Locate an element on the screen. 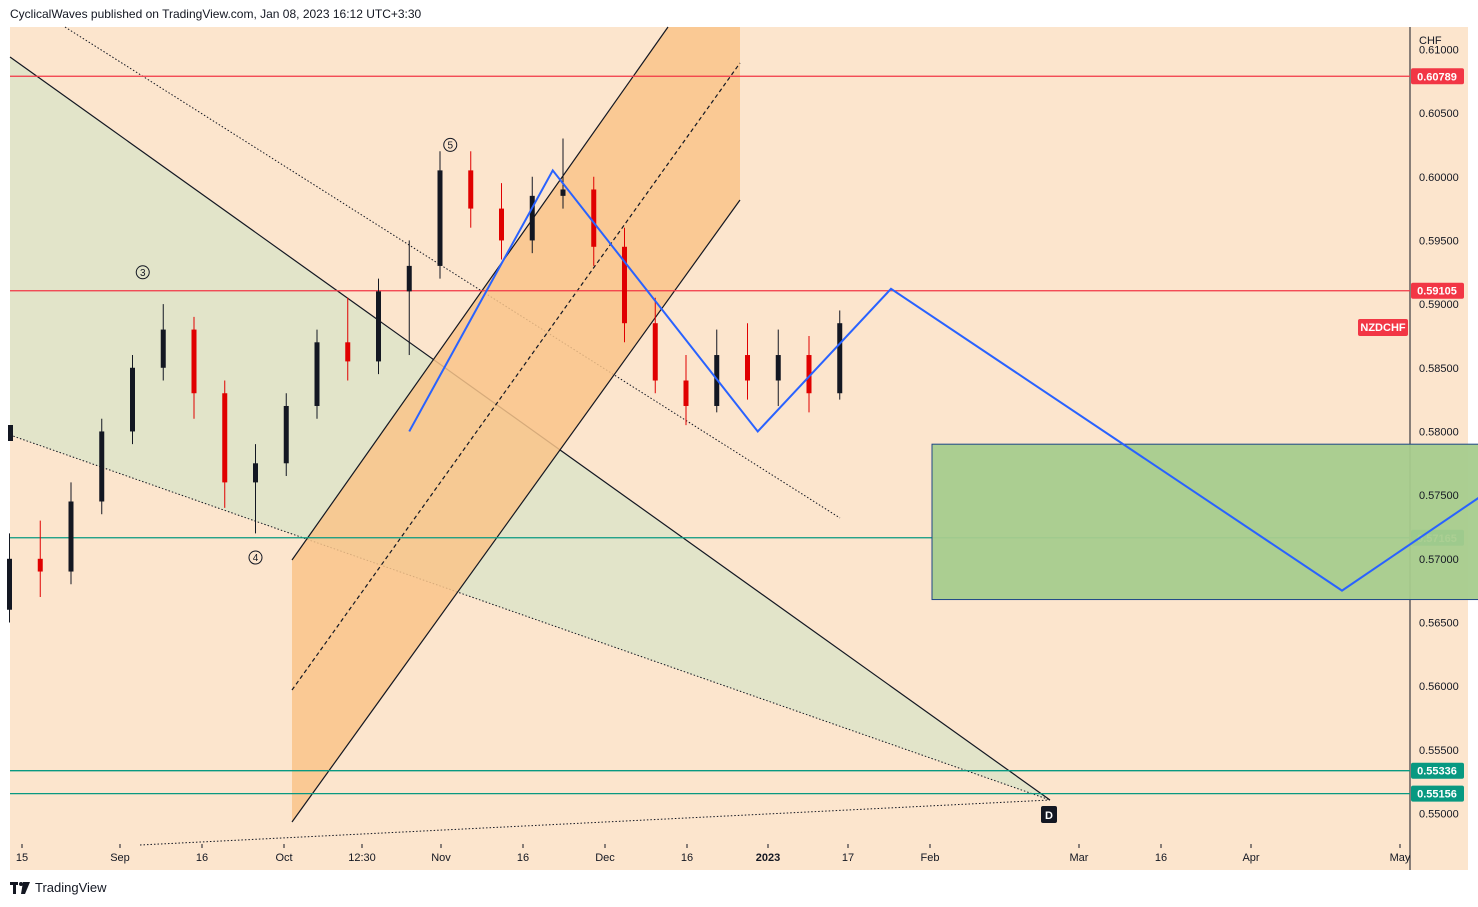 Image resolution: width=1478 pixels, height=907 pixels. price-tick-label: 0.57500 is located at coordinates (1439, 496).